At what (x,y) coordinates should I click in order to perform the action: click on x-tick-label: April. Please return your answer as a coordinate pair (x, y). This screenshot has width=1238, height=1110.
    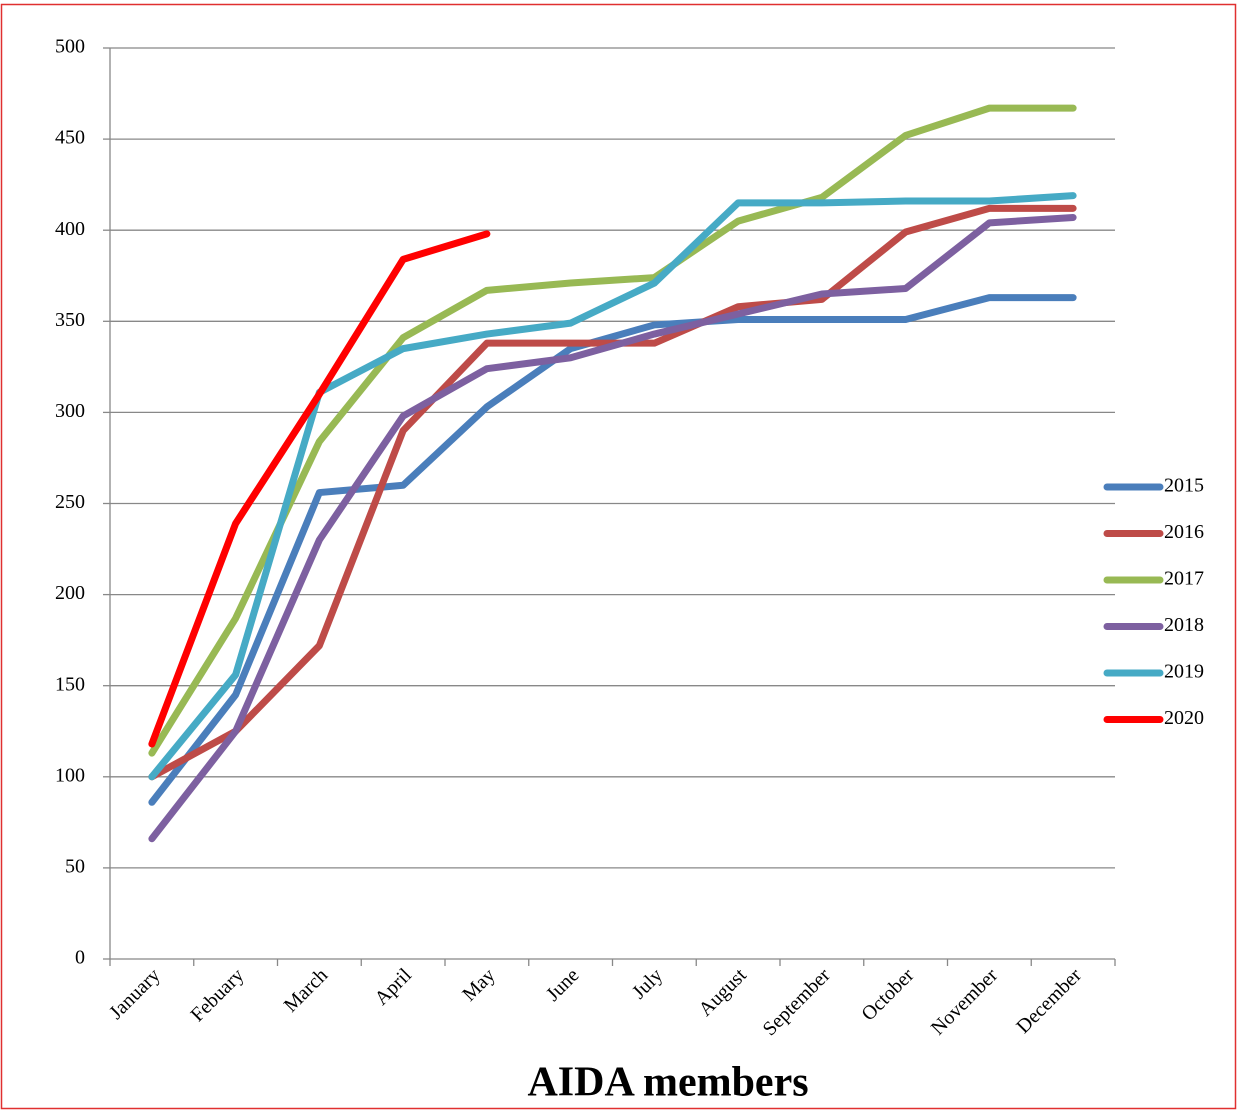
    Looking at the image, I should click on (393, 987).